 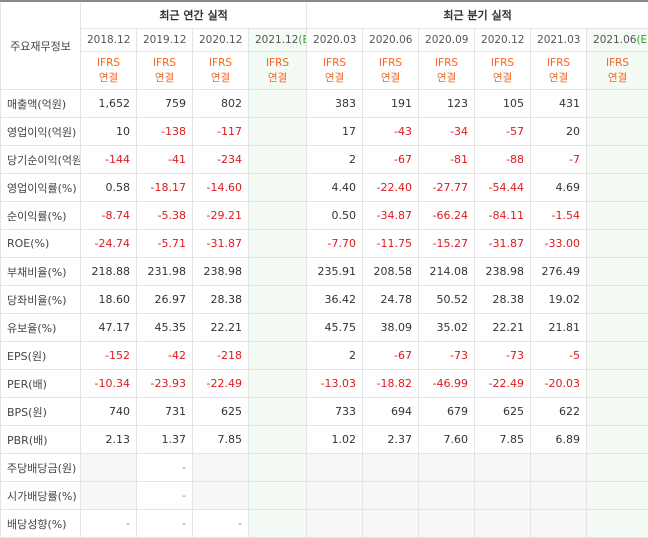 What do you see at coordinates (334, 40) in the screenshot?
I see `period: 2020.03` at bounding box center [334, 40].